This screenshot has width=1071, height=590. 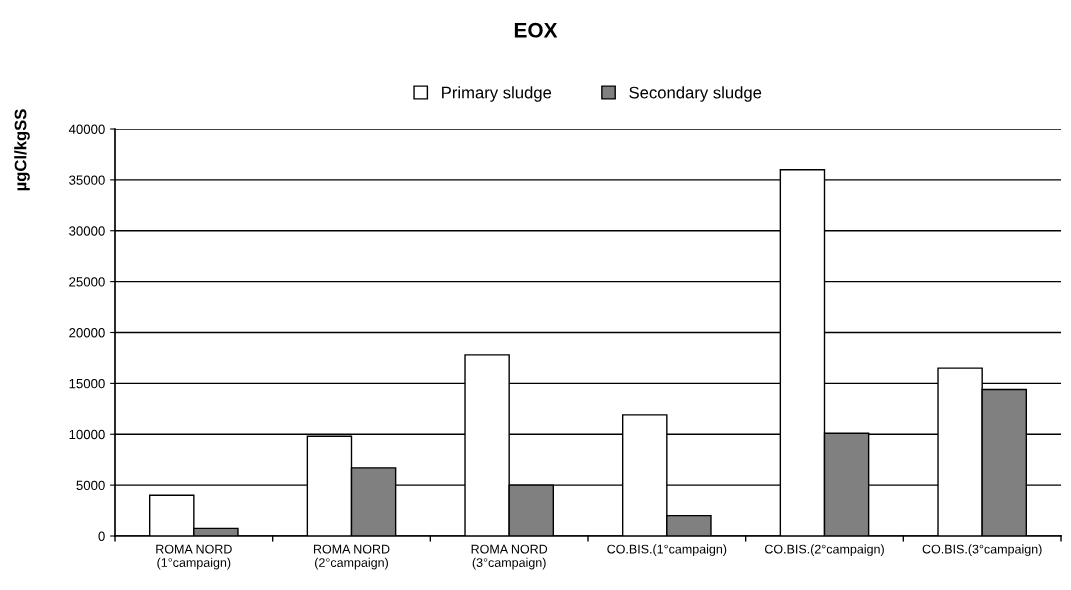 I want to click on y-tick-label: 40000, so click(x=86, y=129).